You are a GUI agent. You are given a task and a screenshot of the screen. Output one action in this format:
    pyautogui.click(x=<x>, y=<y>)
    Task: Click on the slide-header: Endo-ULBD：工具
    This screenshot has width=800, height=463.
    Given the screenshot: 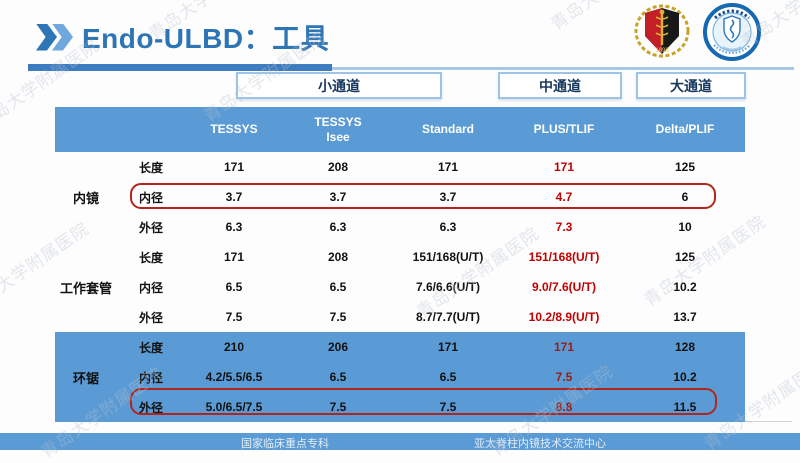 What is the action you would take?
    pyautogui.click(x=182, y=37)
    